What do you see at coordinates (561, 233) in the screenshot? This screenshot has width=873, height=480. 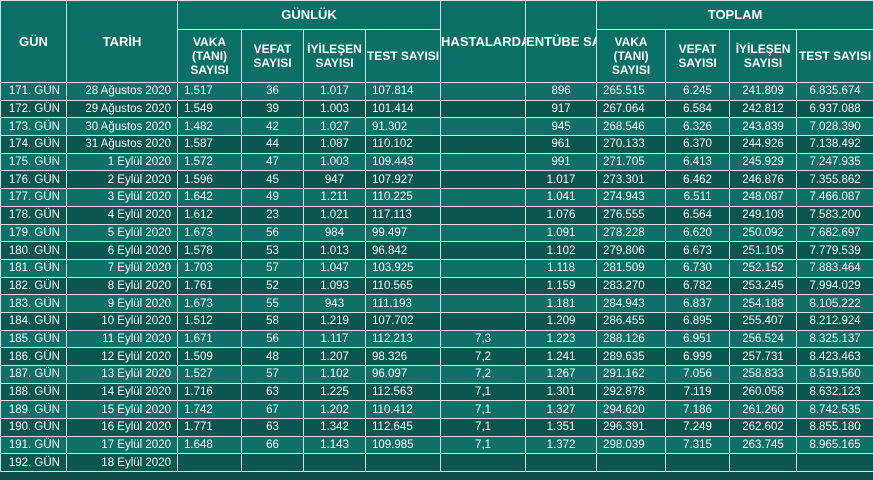 I see `cell-entube: 1.091` at bounding box center [561, 233].